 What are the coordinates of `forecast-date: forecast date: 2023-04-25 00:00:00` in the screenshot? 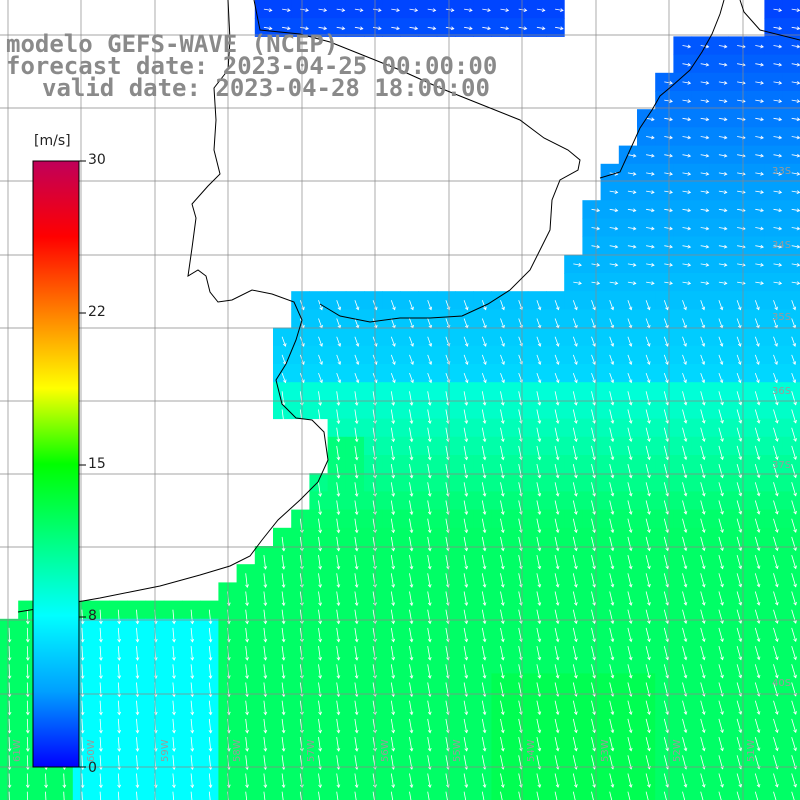 It's located at (252, 66).